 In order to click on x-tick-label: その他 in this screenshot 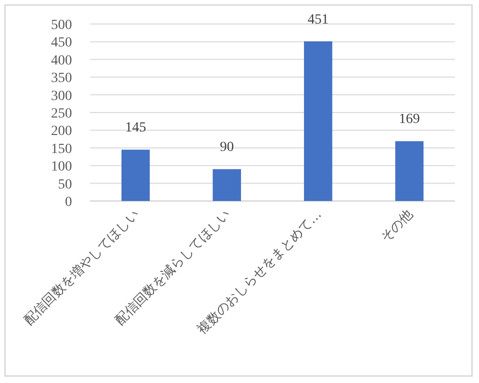, I will do `click(397, 226)`.